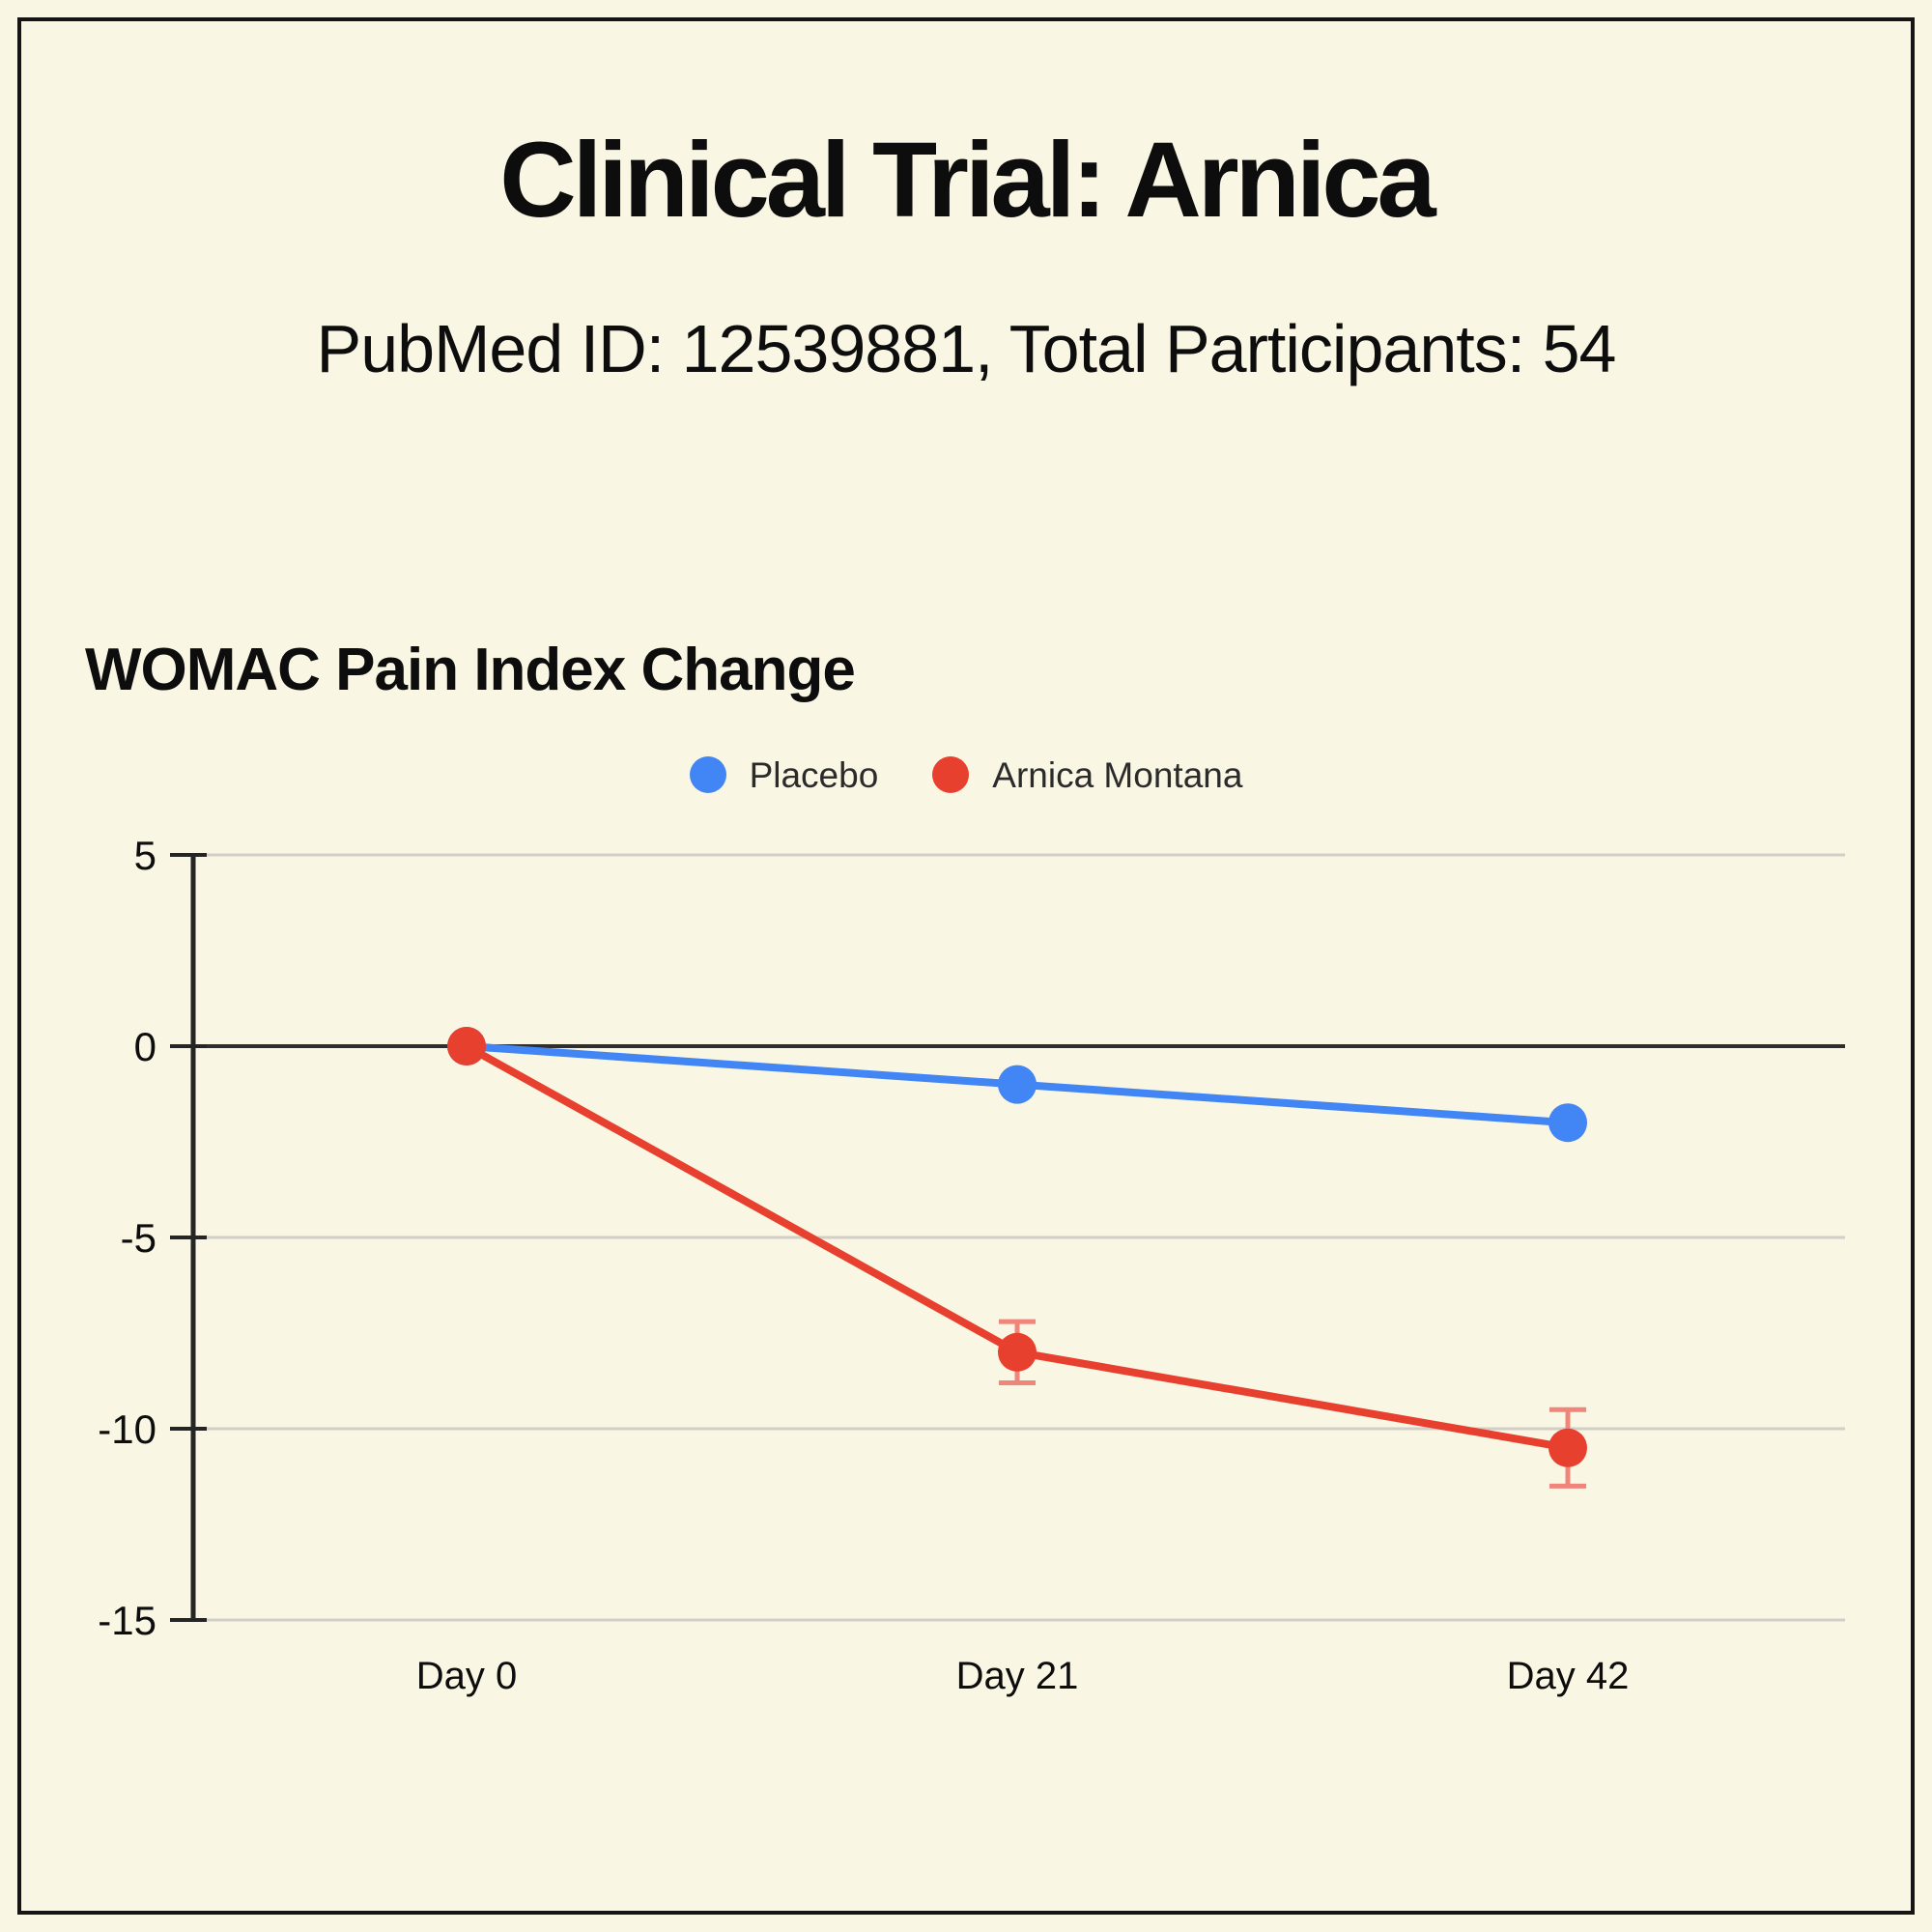 Image resolution: width=1932 pixels, height=1932 pixels. What do you see at coordinates (138, 1238) in the screenshot?
I see `y-tick-label: -5` at bounding box center [138, 1238].